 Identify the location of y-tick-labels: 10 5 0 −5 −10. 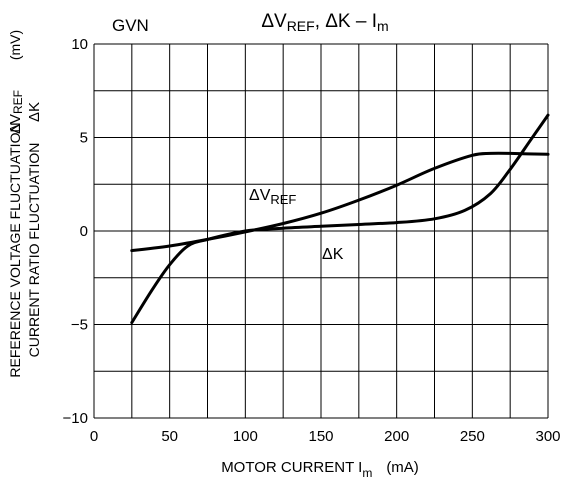
(75, 231).